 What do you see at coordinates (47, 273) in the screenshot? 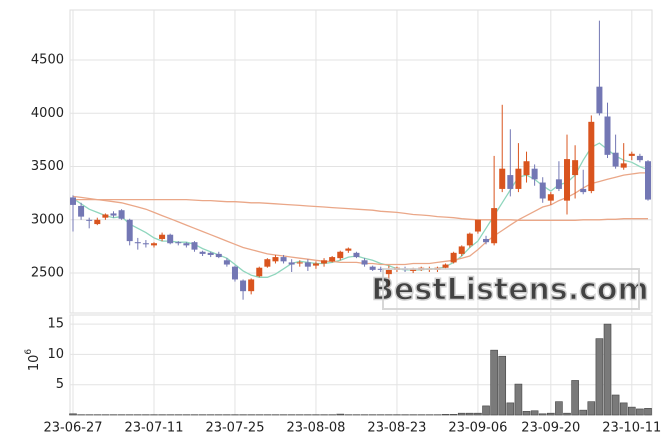
I see `y-tick-label: 2500` at bounding box center [47, 273].